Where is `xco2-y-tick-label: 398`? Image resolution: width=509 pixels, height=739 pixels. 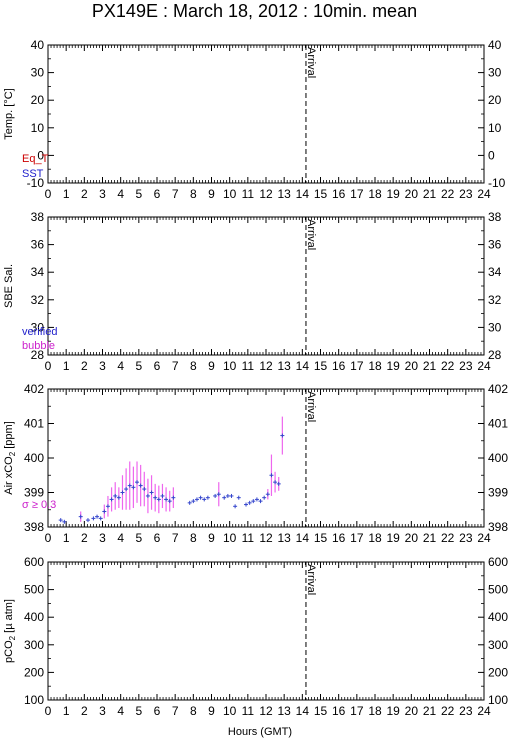 xco2-y-tick-label: 398 is located at coordinates (34, 527).